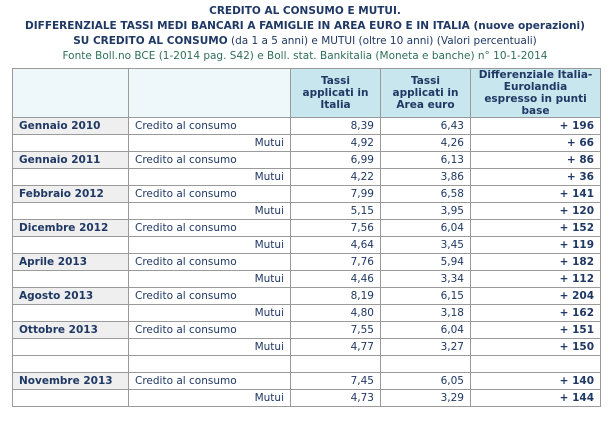  I want to click on rate-italy: 4,46, so click(335, 279).